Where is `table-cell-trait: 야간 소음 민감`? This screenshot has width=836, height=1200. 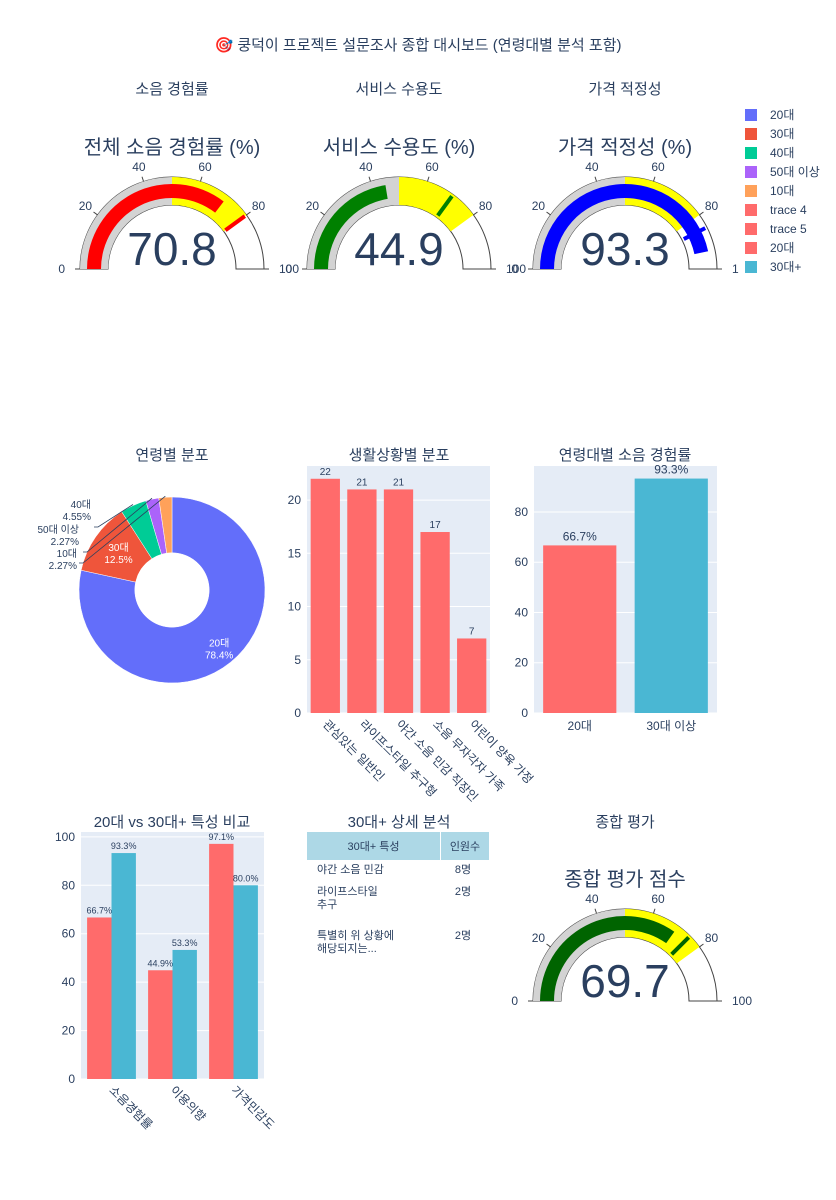
table-cell-trait: 야간 소음 민감 is located at coordinates (350, 870).